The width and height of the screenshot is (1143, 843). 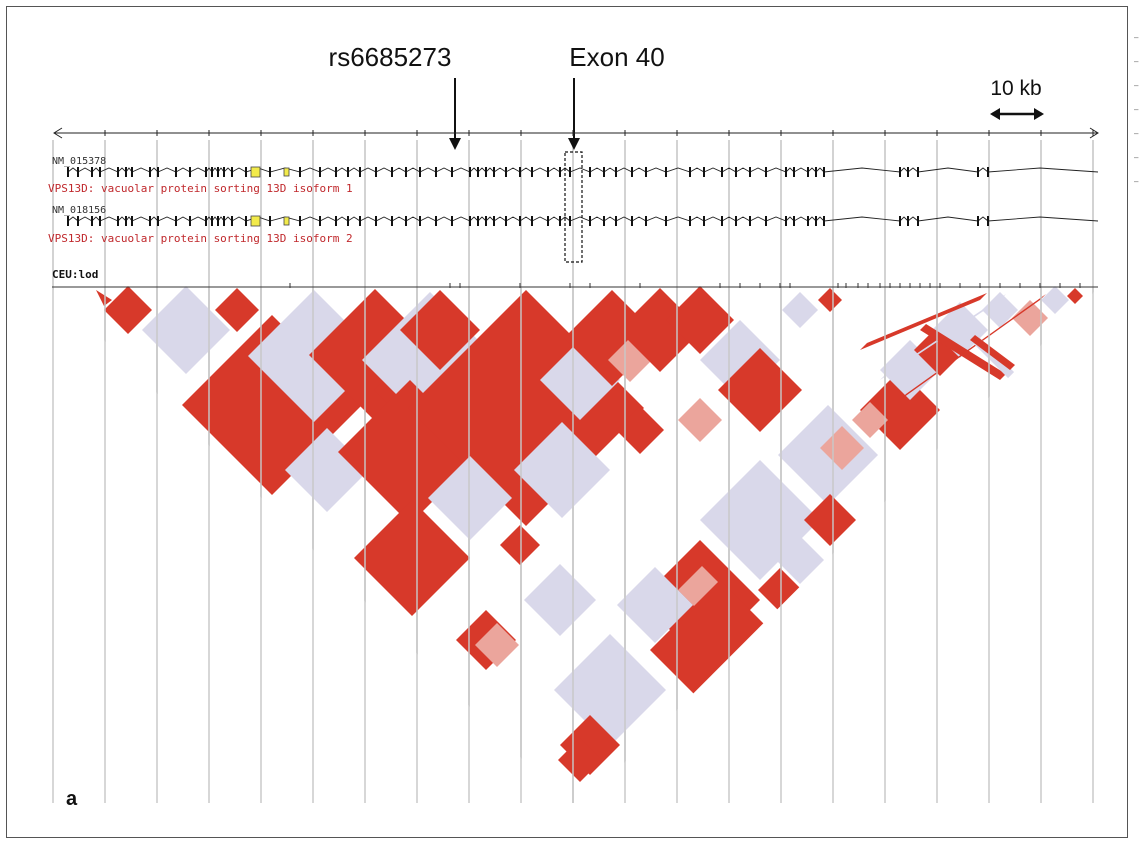 I want to click on snp-position-ticks, so click(x=685, y=285).